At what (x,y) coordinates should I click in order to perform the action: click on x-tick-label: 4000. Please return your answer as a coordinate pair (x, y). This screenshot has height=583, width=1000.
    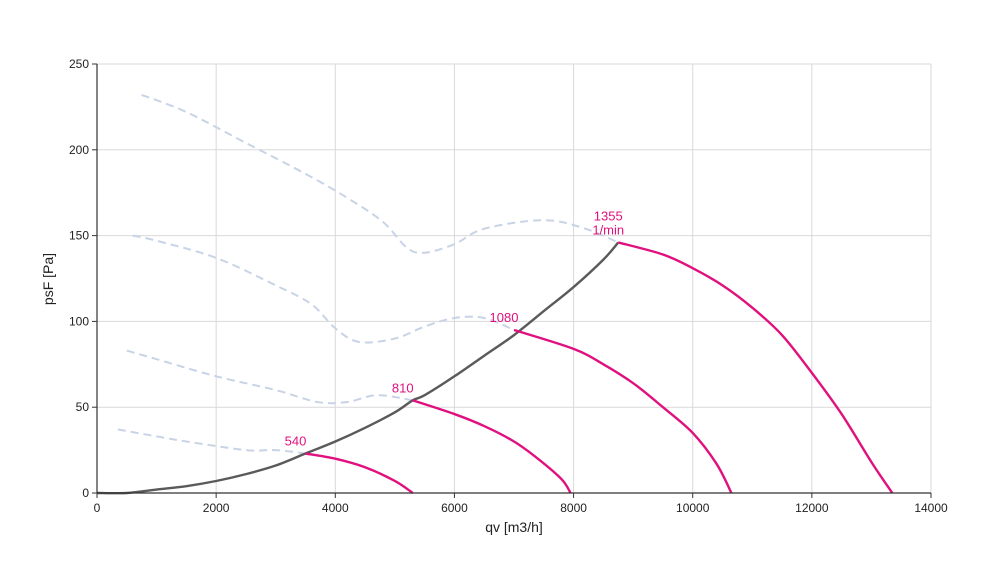
    Looking at the image, I should click on (335, 508).